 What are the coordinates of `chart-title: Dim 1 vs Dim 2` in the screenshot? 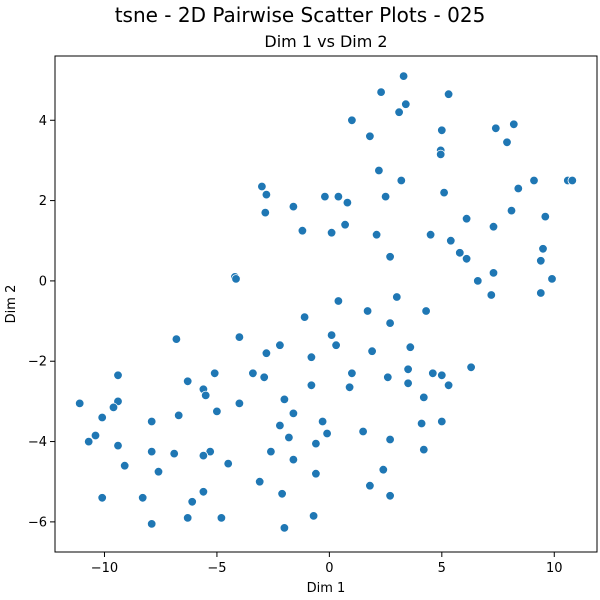 It's located at (325, 41).